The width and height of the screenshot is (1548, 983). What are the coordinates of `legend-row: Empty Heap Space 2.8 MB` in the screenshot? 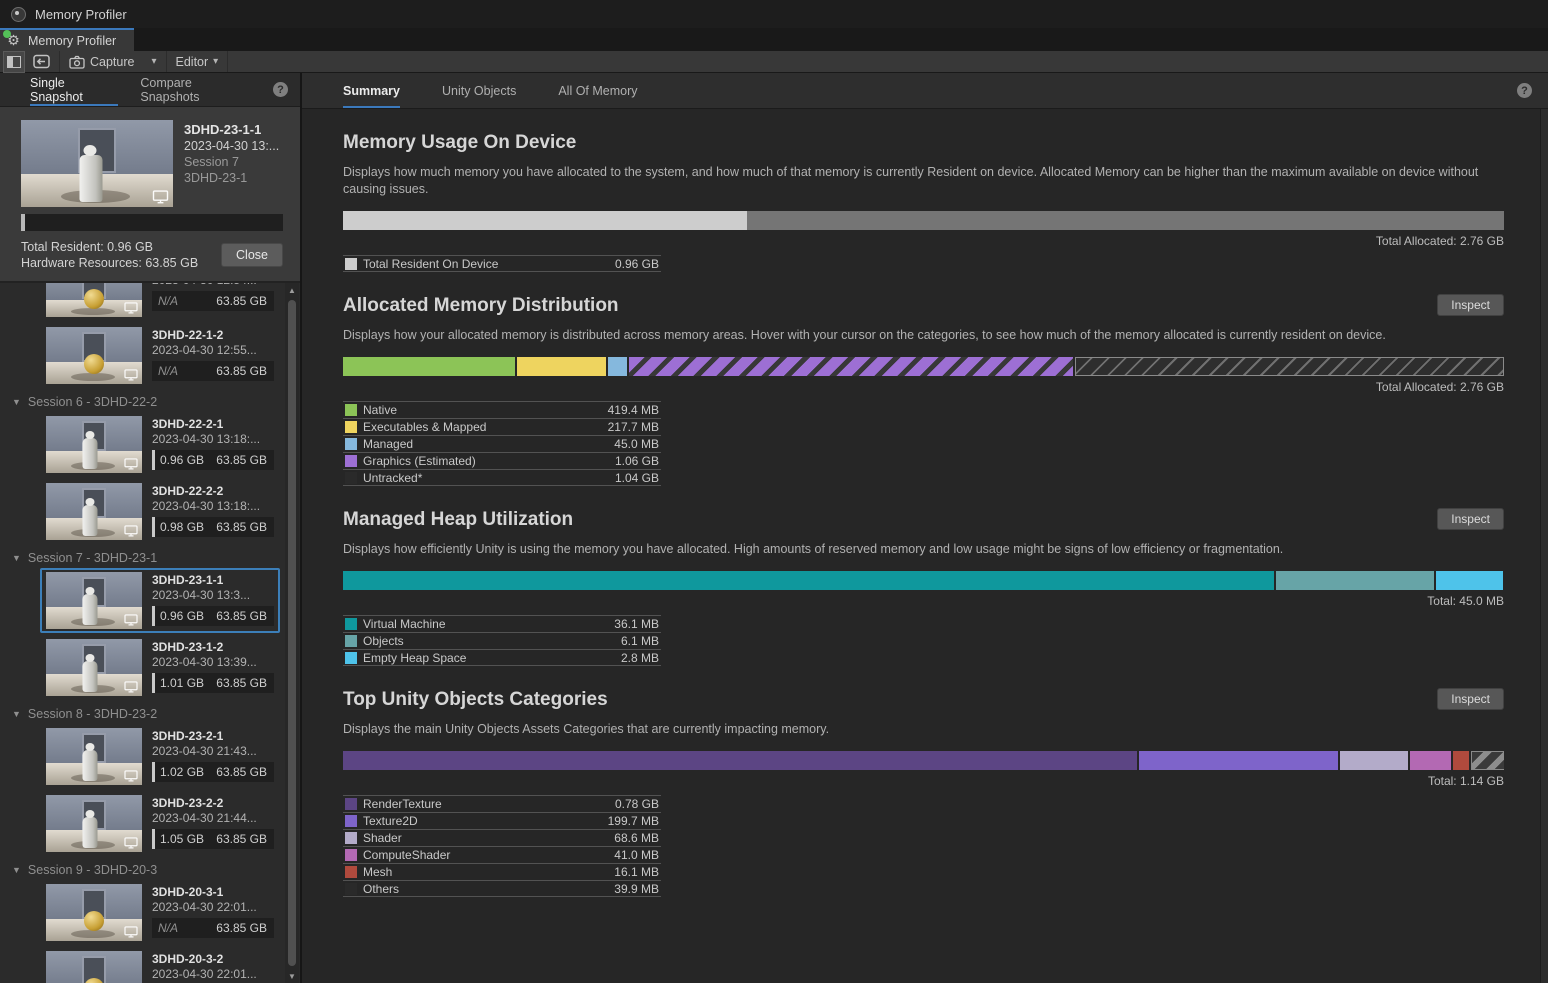 It's located at (502, 657).